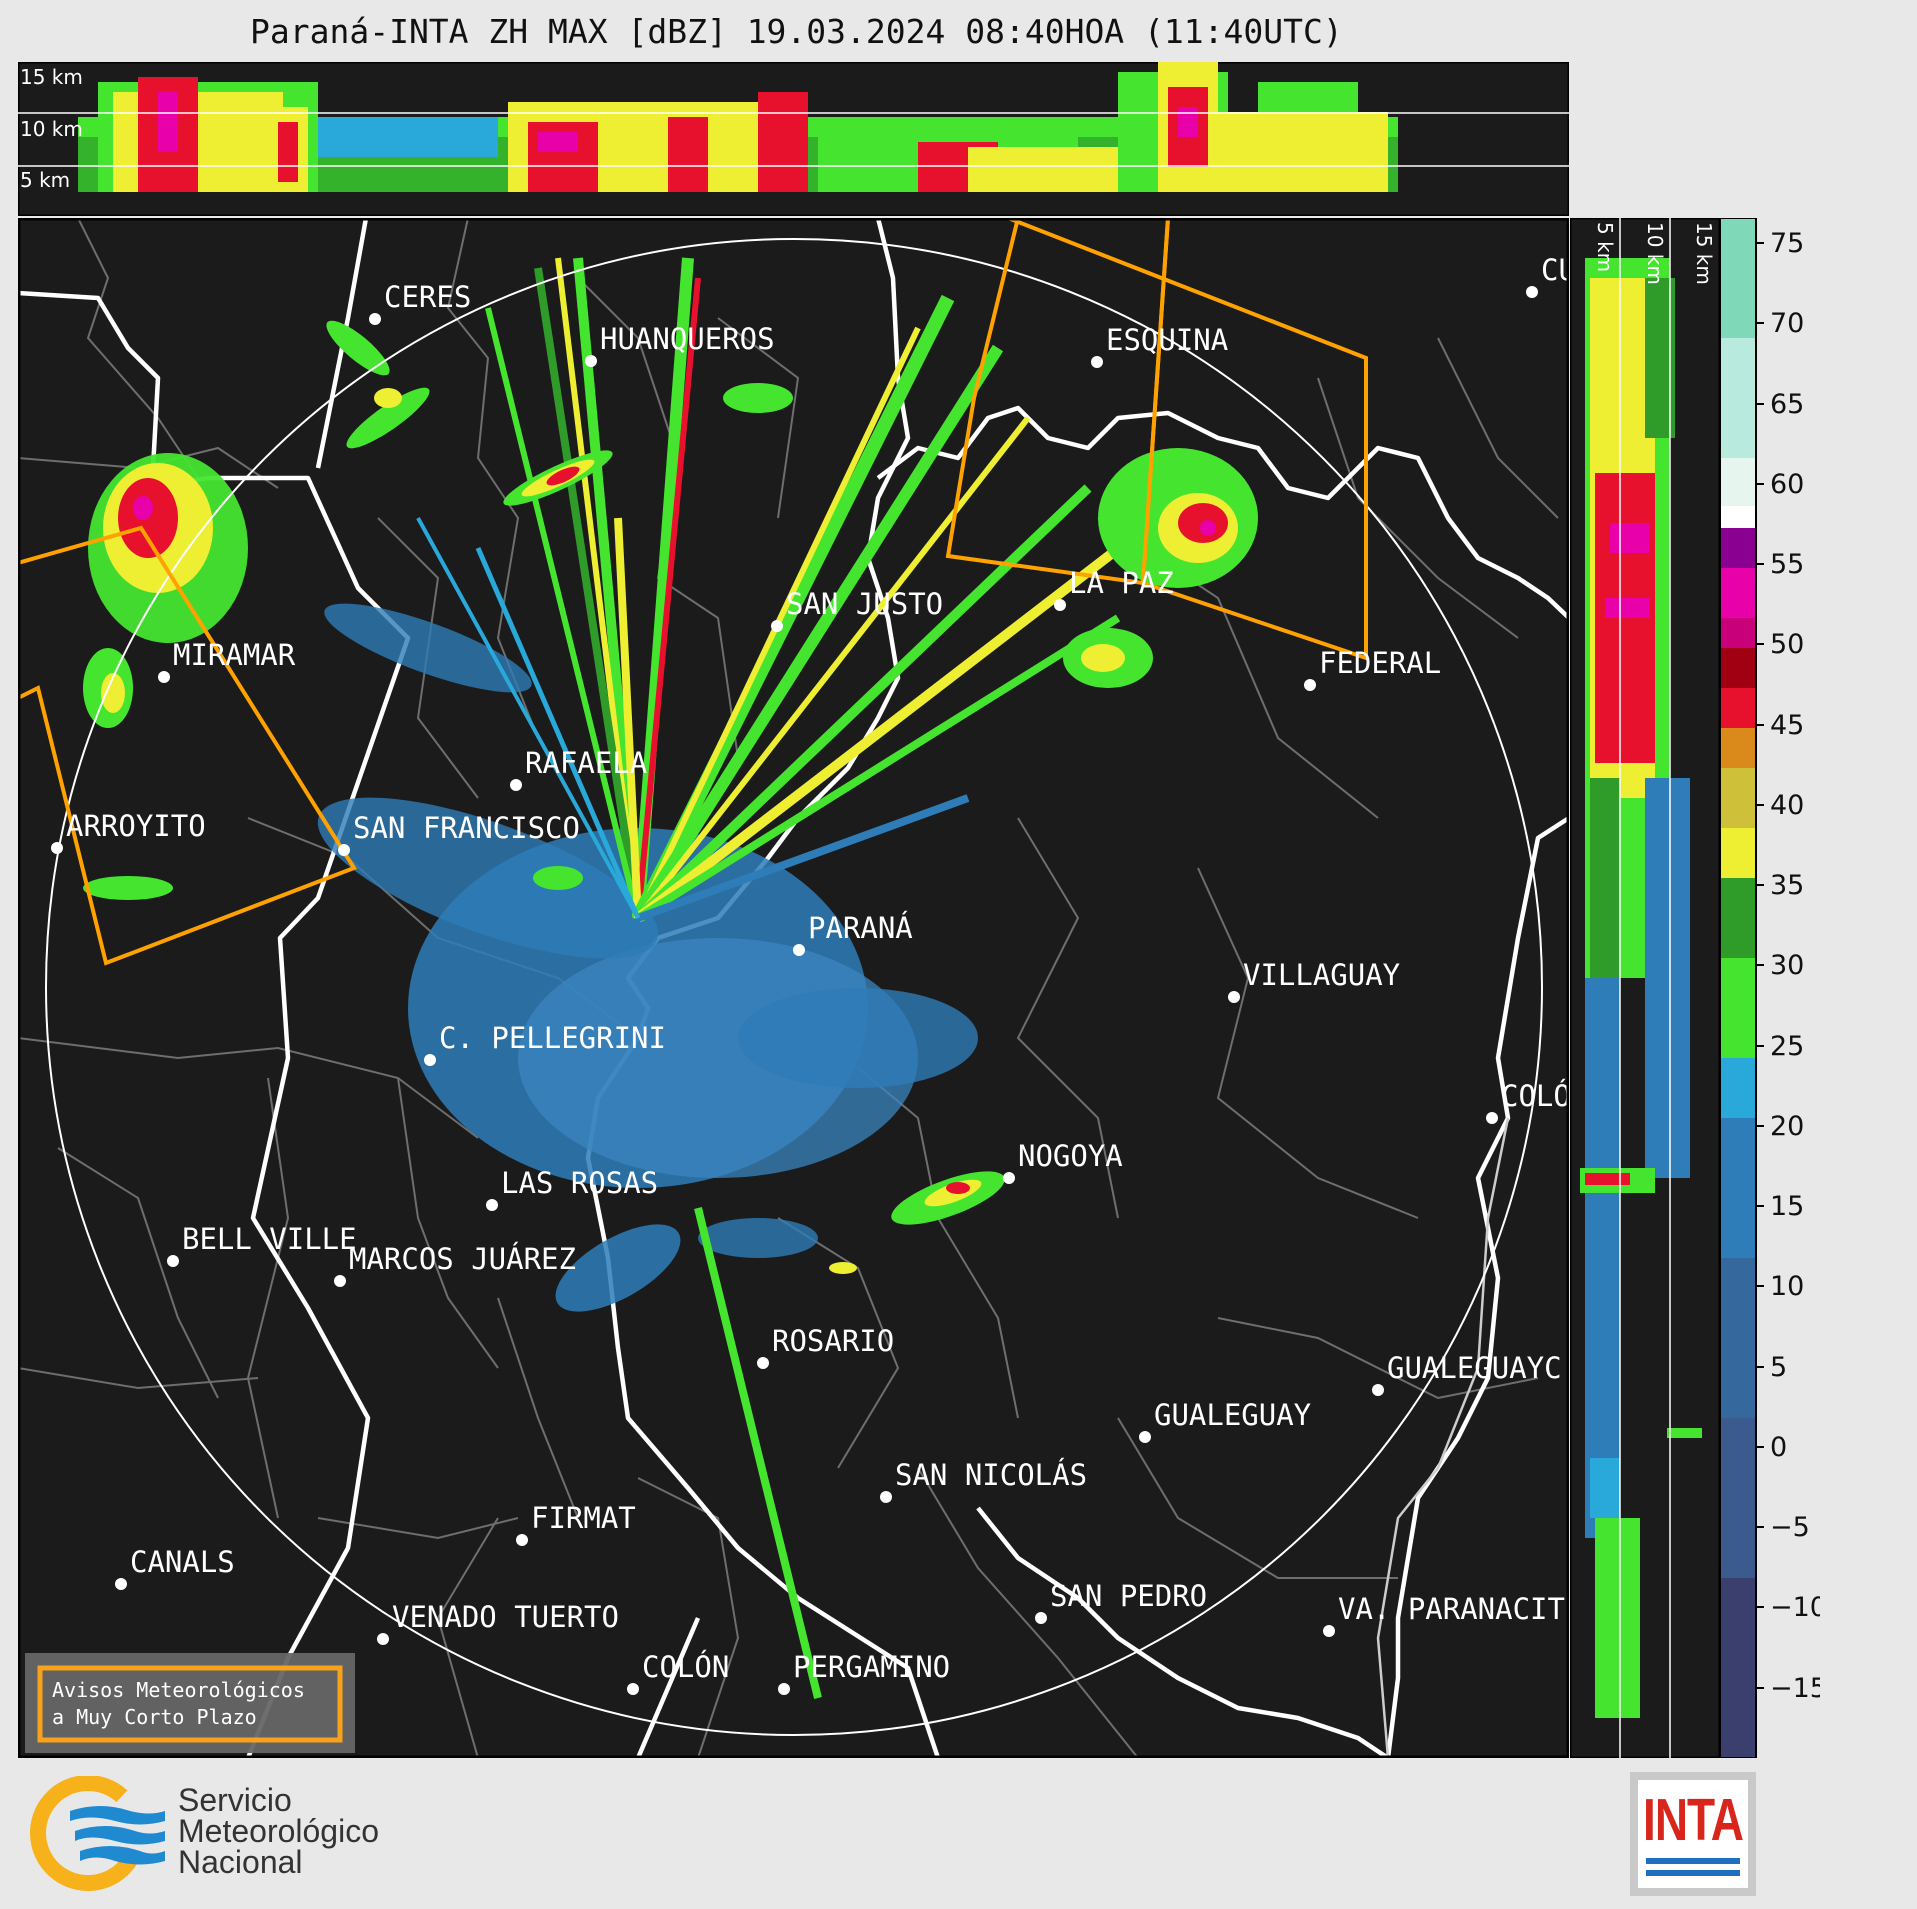  Describe the element at coordinates (1167, 340) in the screenshot. I see `svg-text: ESQUINA` at that location.